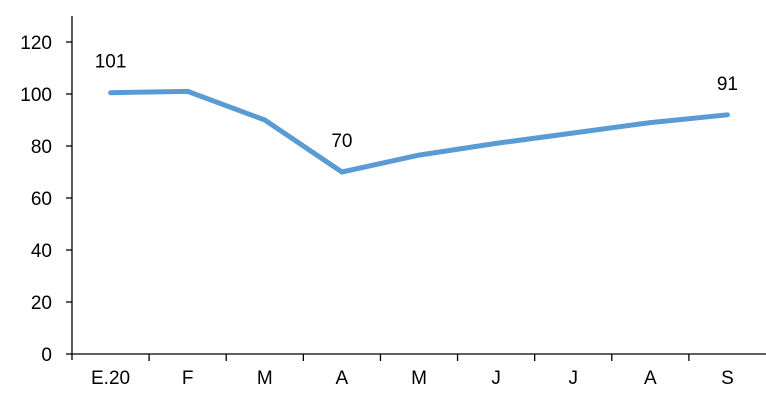  Describe the element at coordinates (727, 378) in the screenshot. I see `x-tick-label: S` at that location.